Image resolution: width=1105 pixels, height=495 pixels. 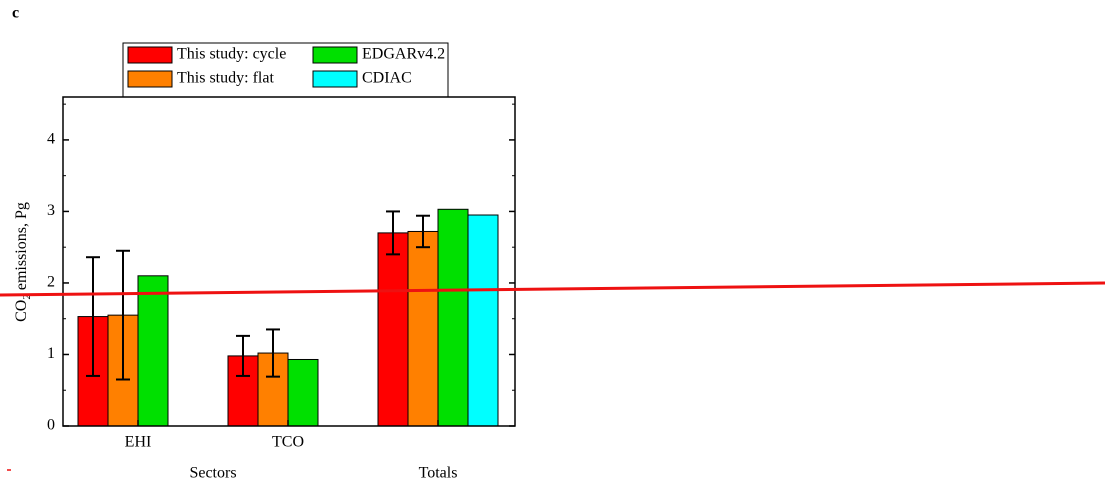 I want to click on y-axis-label: CO2 emissions, Pg, so click(x=23, y=262).